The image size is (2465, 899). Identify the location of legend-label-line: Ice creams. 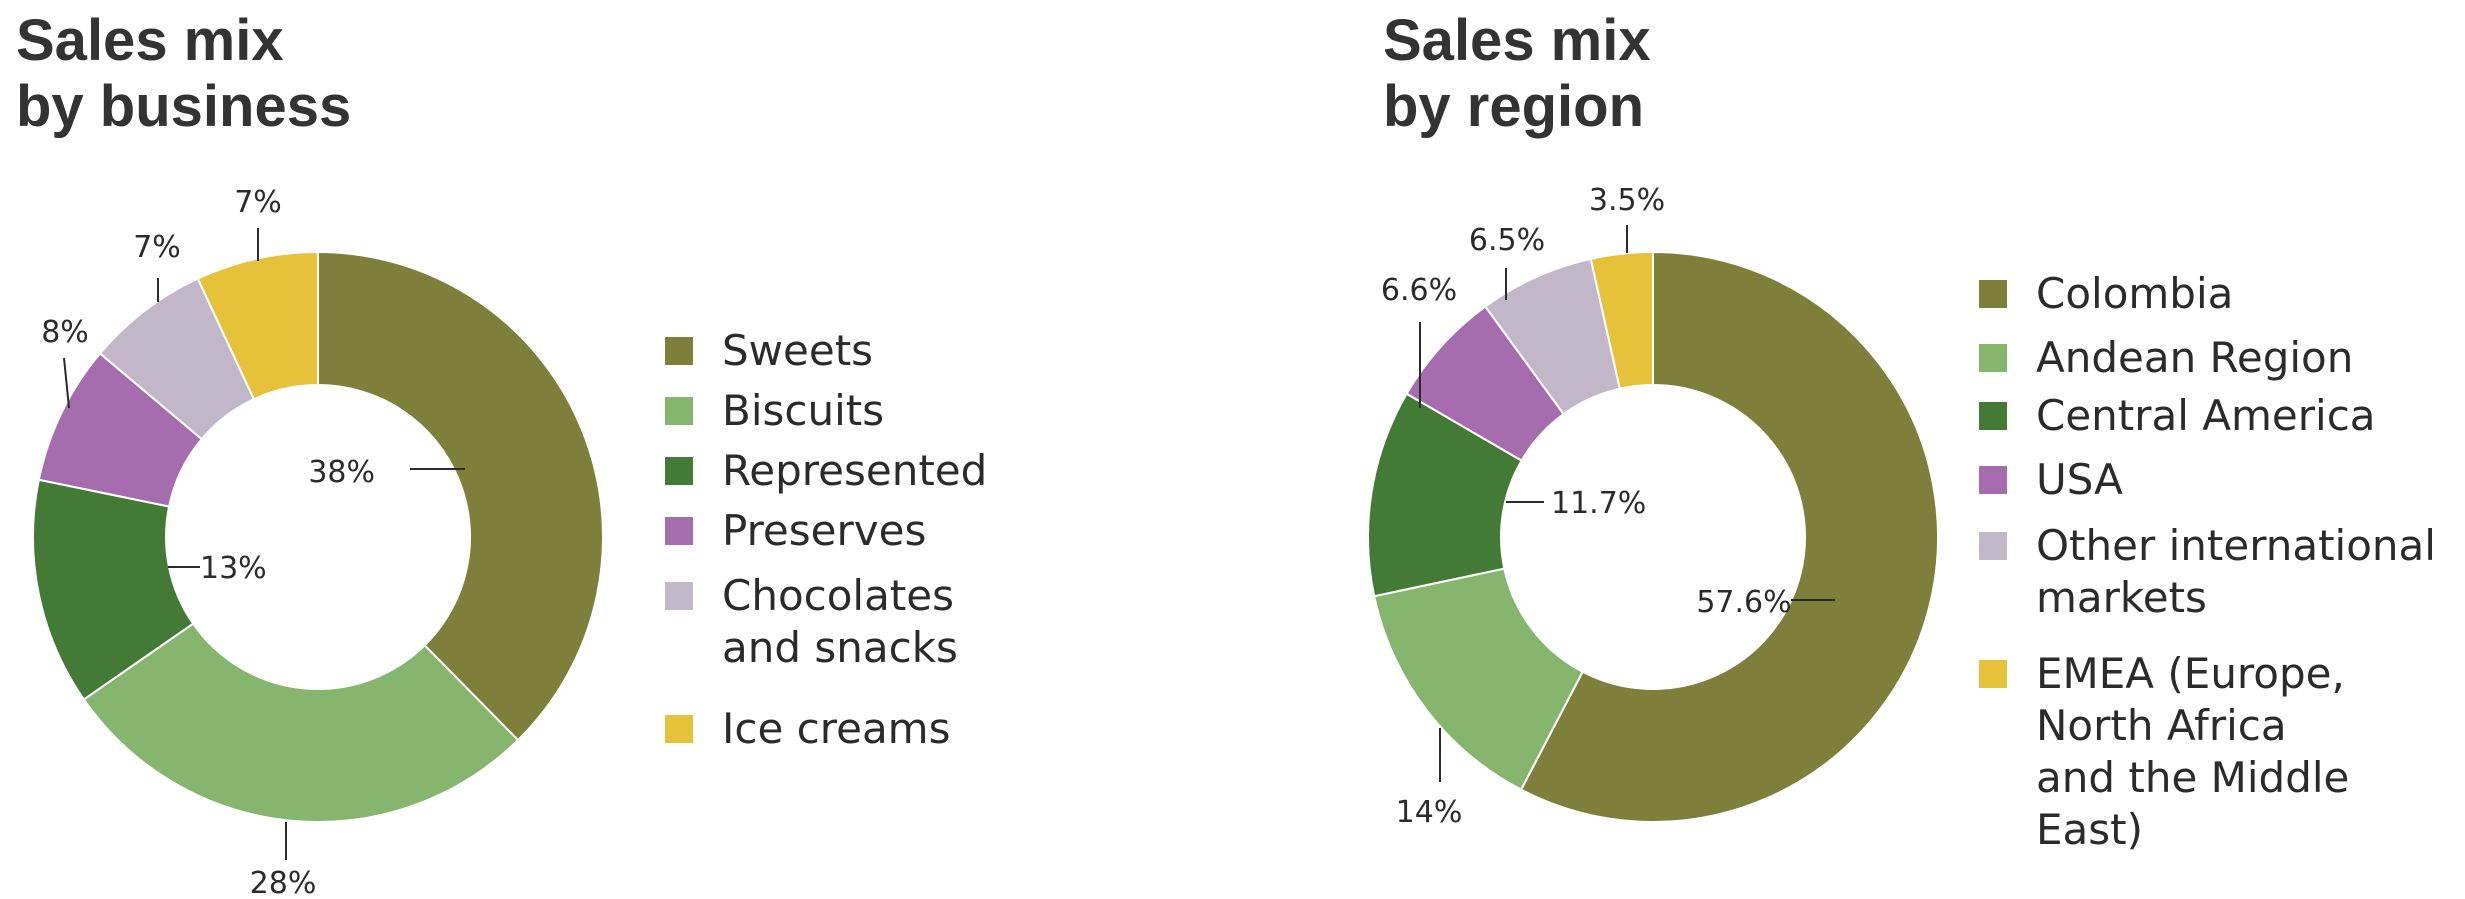
(836, 728).